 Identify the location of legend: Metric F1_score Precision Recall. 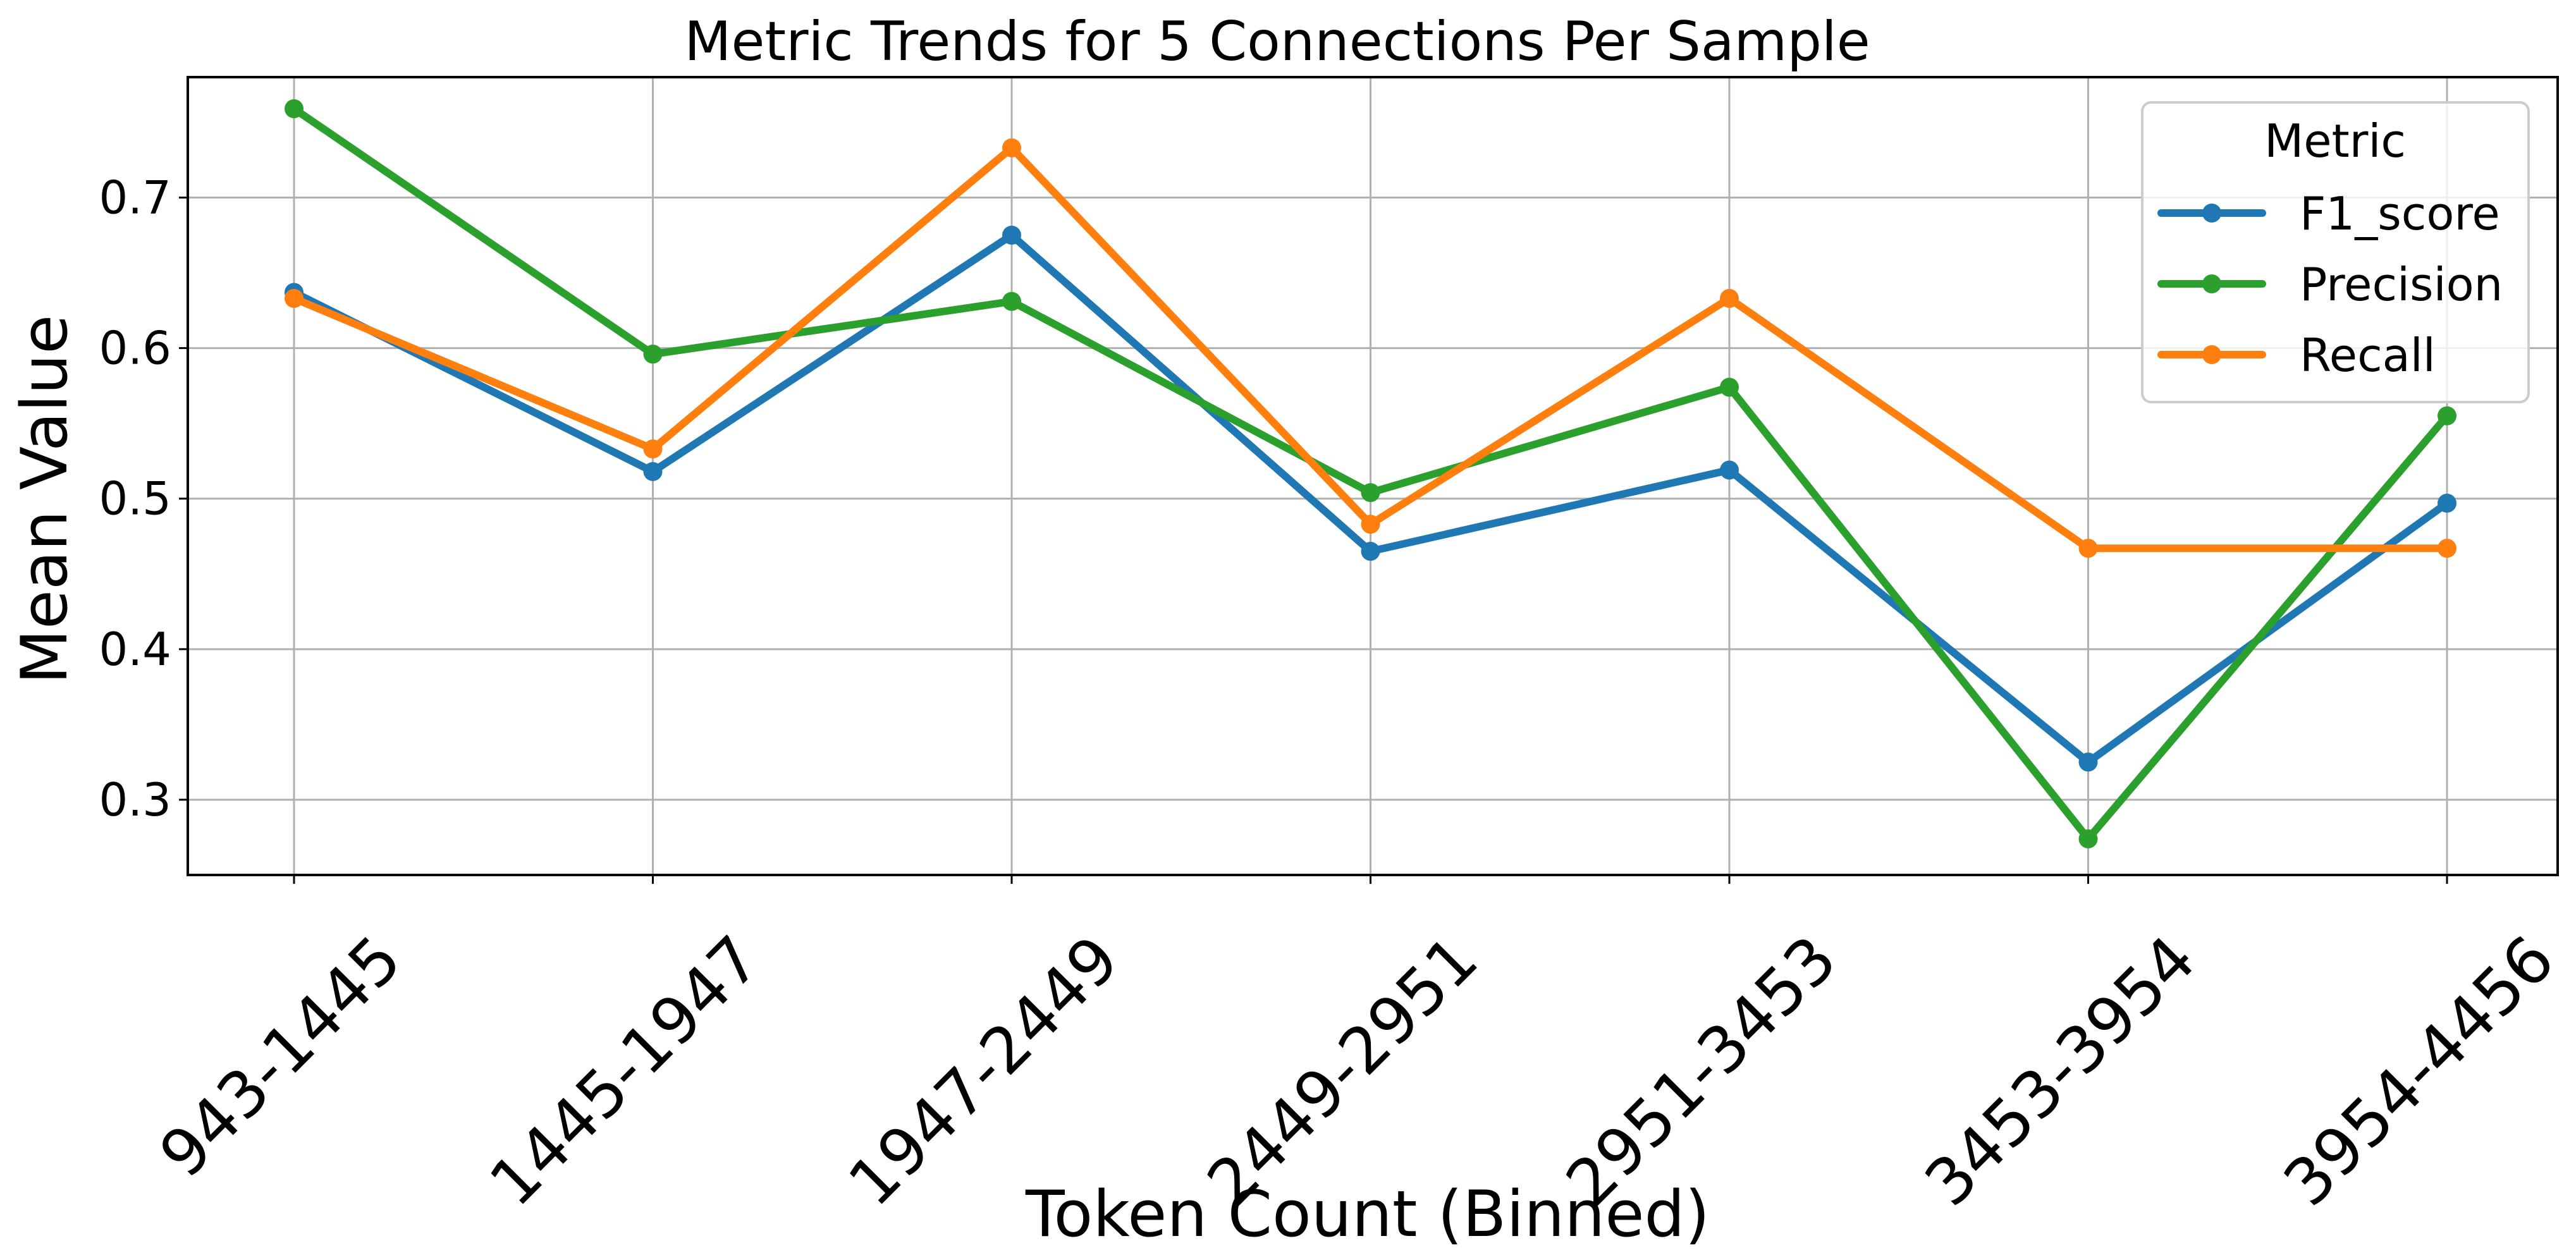
(2335, 252).